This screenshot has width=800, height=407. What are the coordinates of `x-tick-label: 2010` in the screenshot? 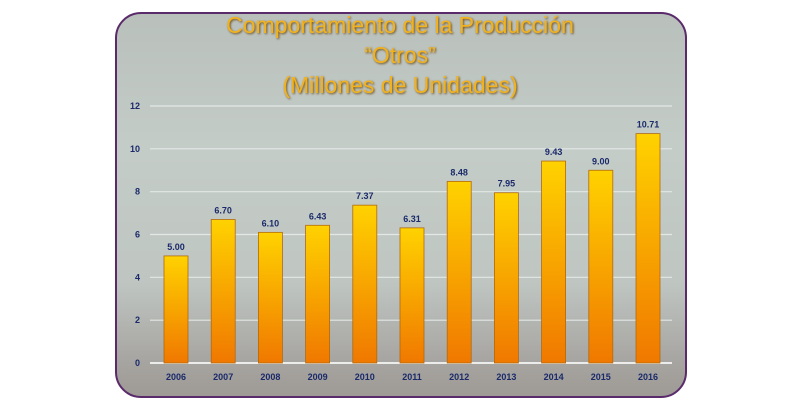 It's located at (365, 377).